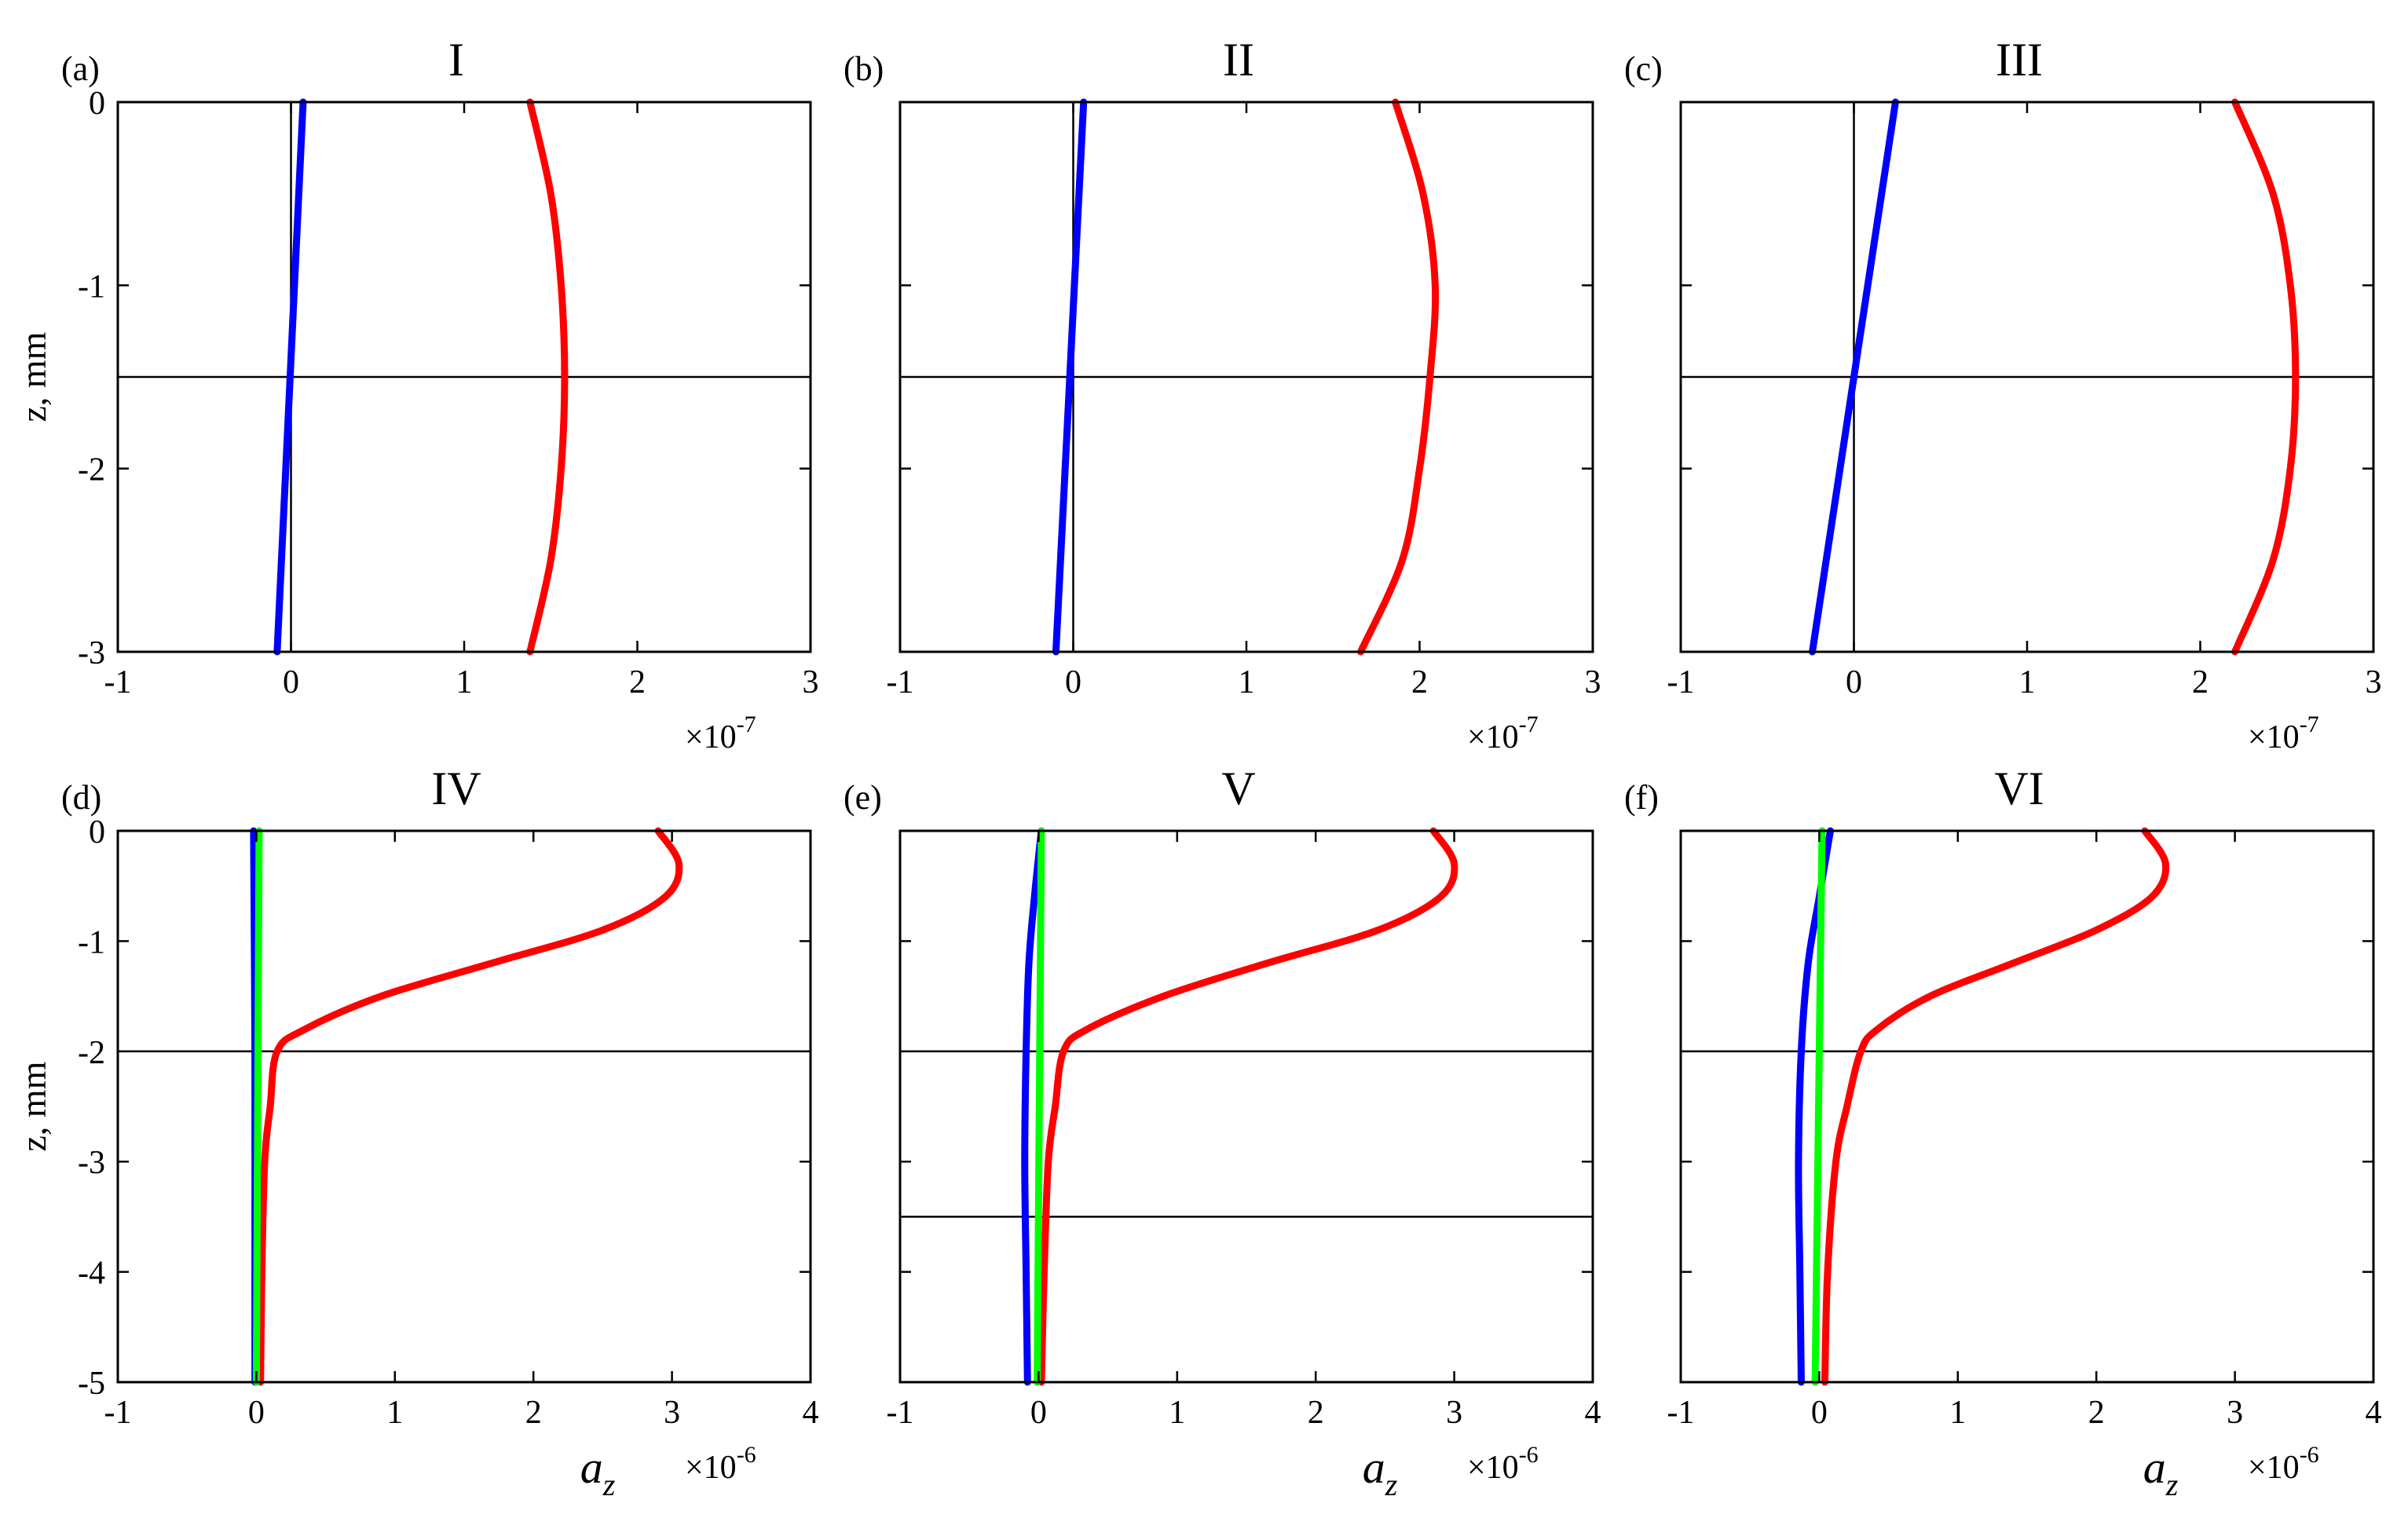  Describe the element at coordinates (456, 60) in the screenshot. I see `panel-title: I` at that location.